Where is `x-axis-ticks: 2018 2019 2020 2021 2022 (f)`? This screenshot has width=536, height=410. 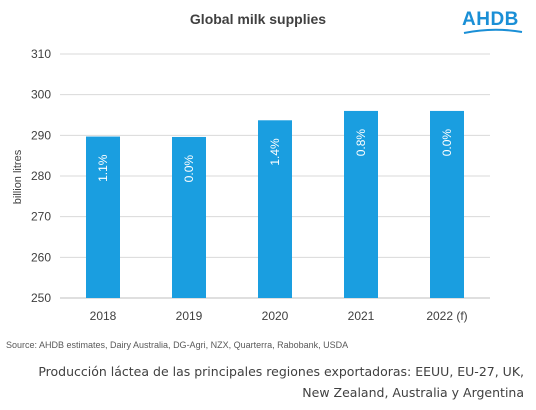 x-axis-ticks: 2018 2019 2020 2021 2022 (f) is located at coordinates (279, 316).